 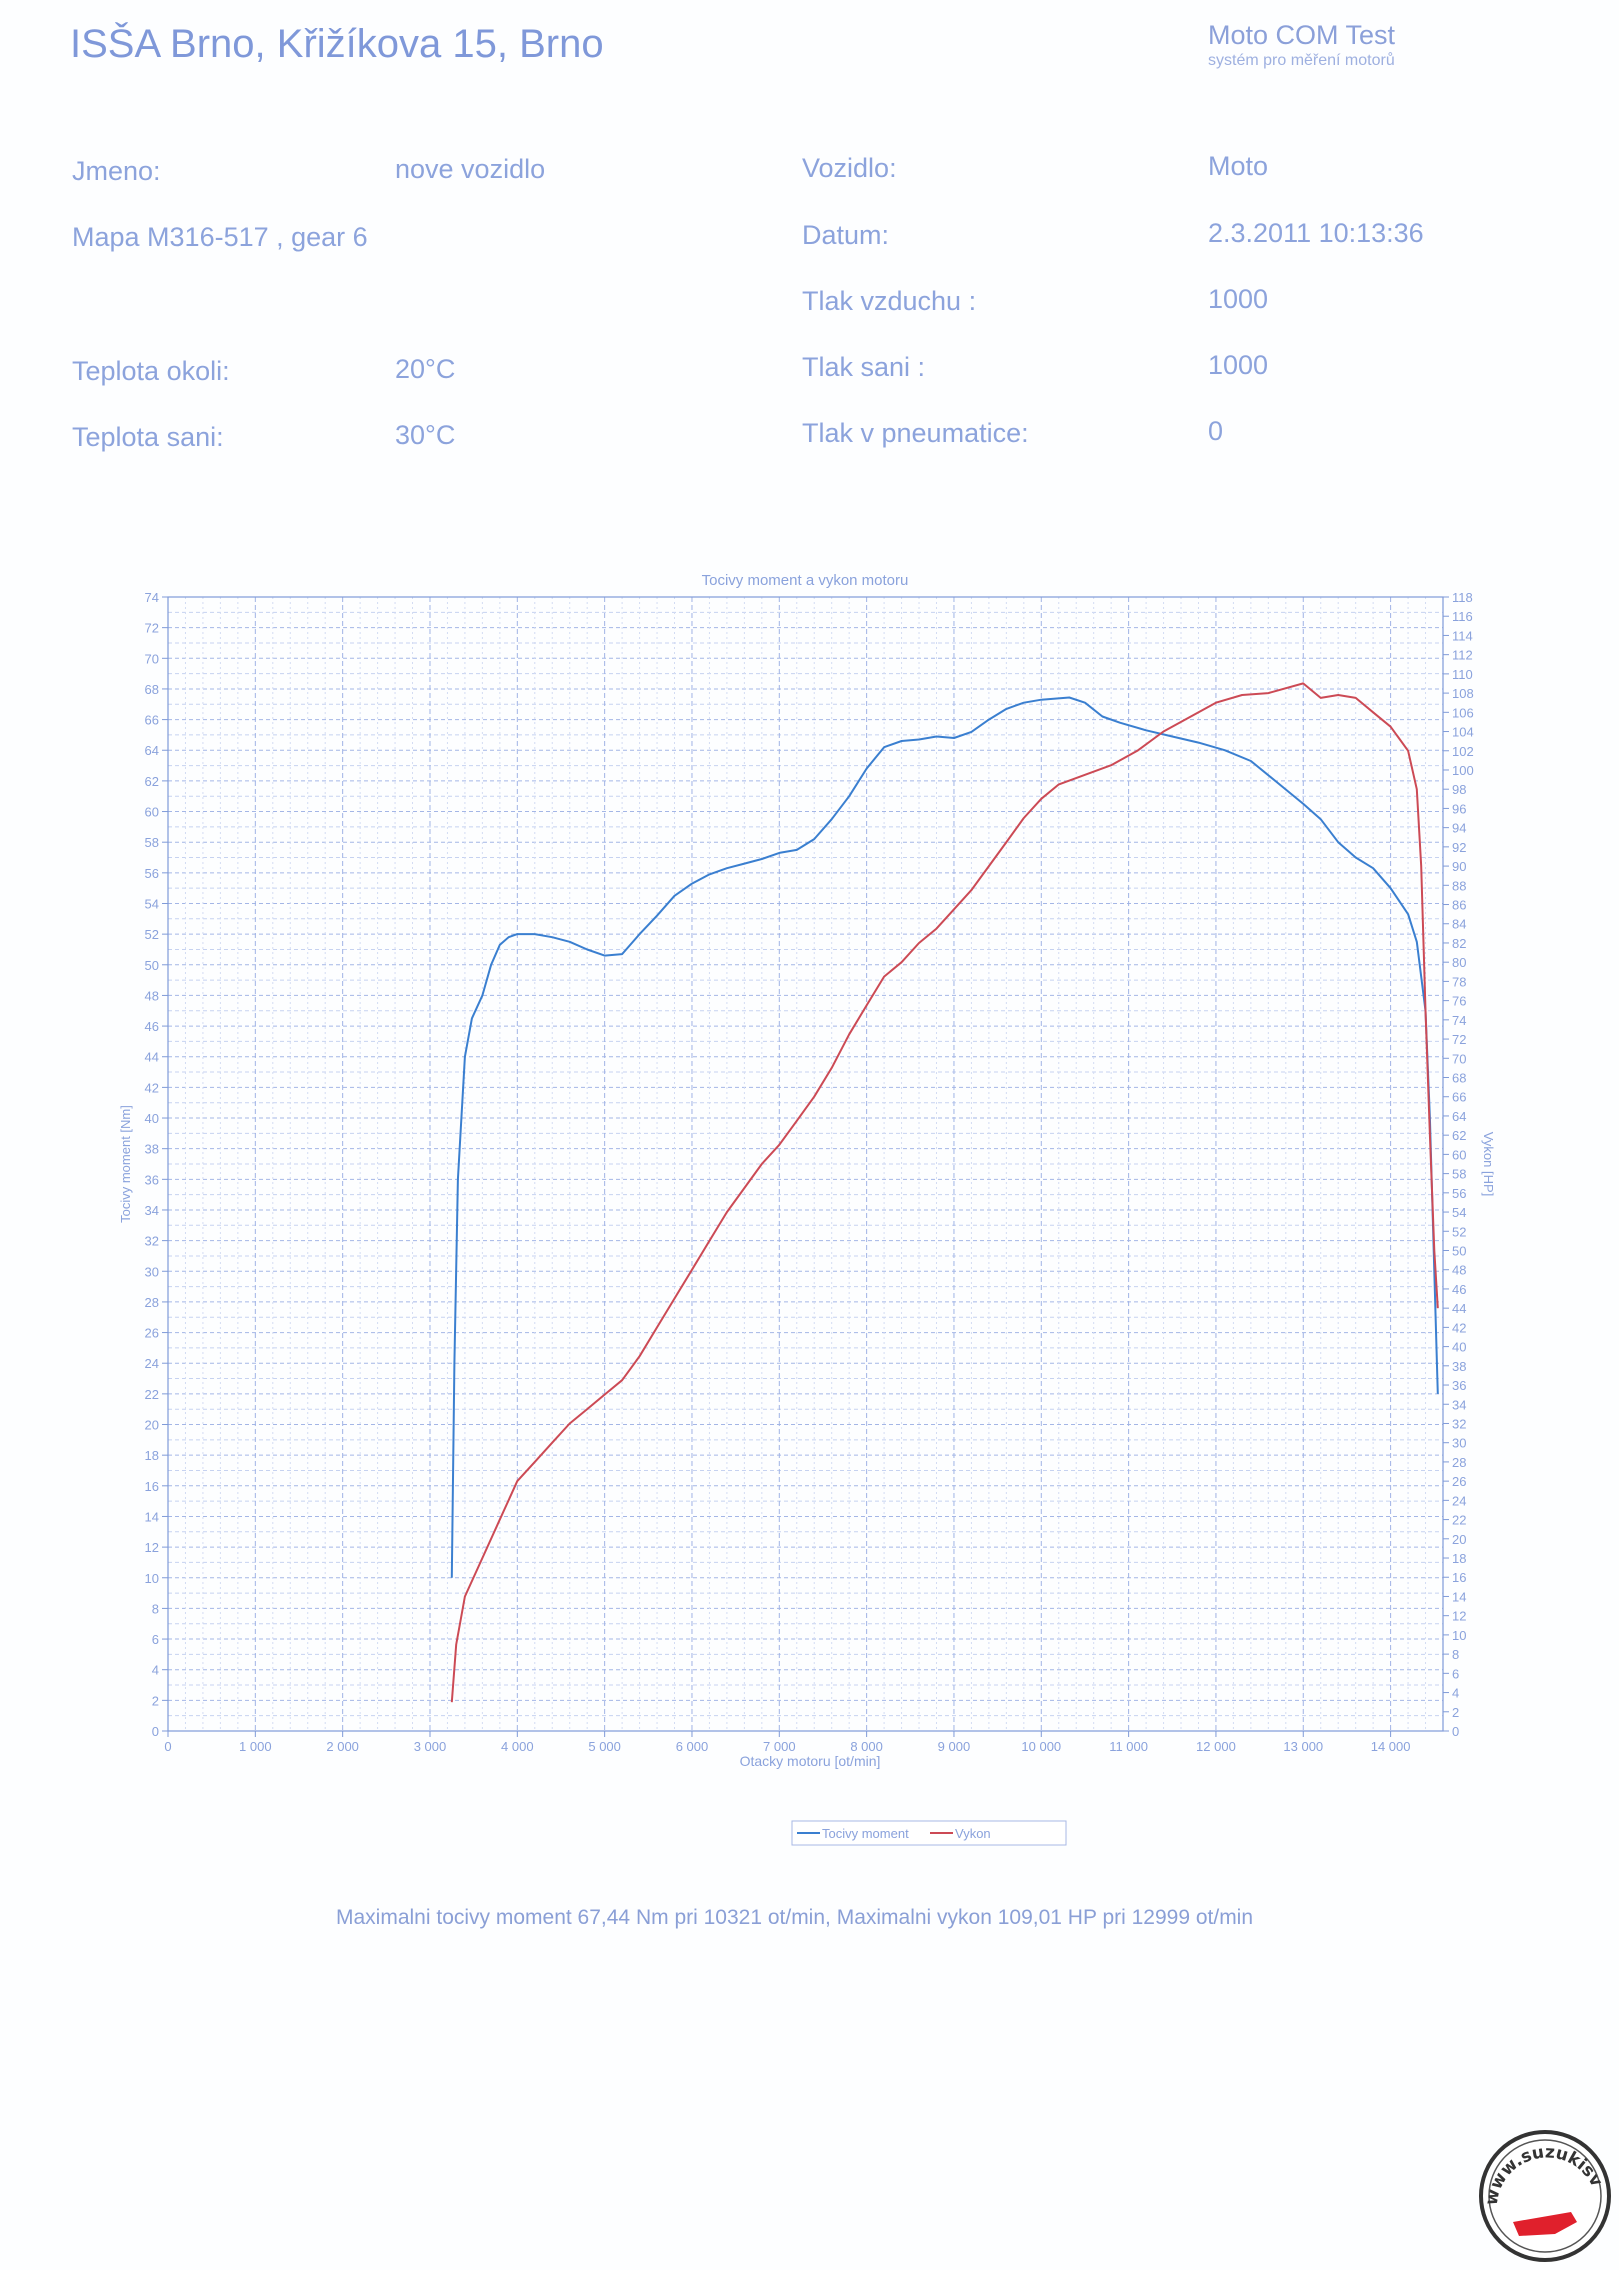 I want to click on y-tick-label: 42, so click(x=152, y=1087).